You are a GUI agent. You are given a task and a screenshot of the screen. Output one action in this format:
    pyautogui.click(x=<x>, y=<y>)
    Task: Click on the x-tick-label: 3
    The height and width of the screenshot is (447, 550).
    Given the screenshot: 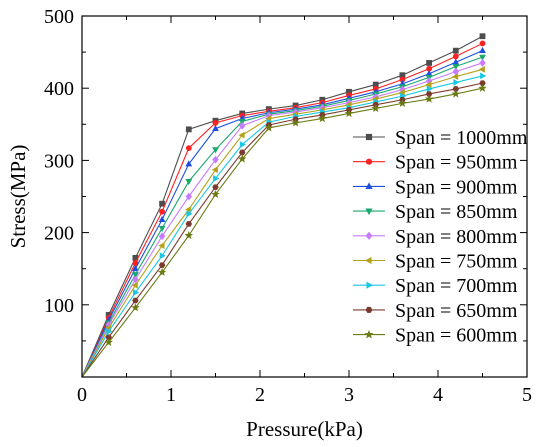 What is the action you would take?
    pyautogui.click(x=349, y=395)
    